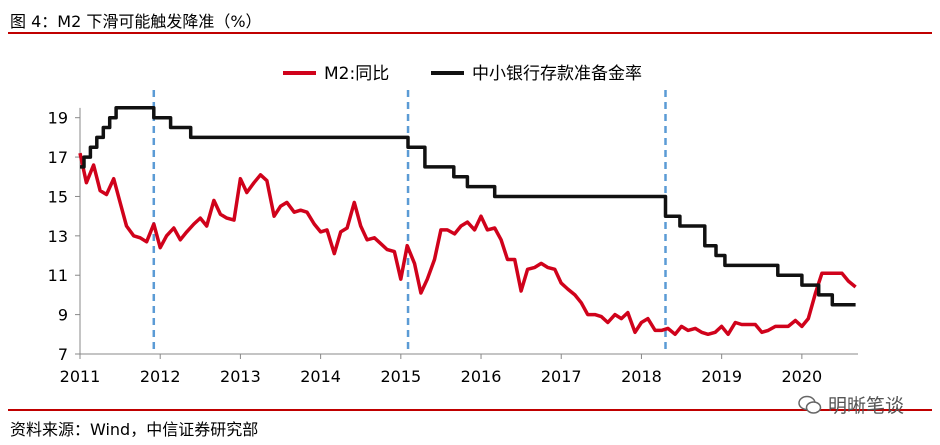  What do you see at coordinates (80, 376) in the screenshot?
I see `x-tick-label: 2011` at bounding box center [80, 376].